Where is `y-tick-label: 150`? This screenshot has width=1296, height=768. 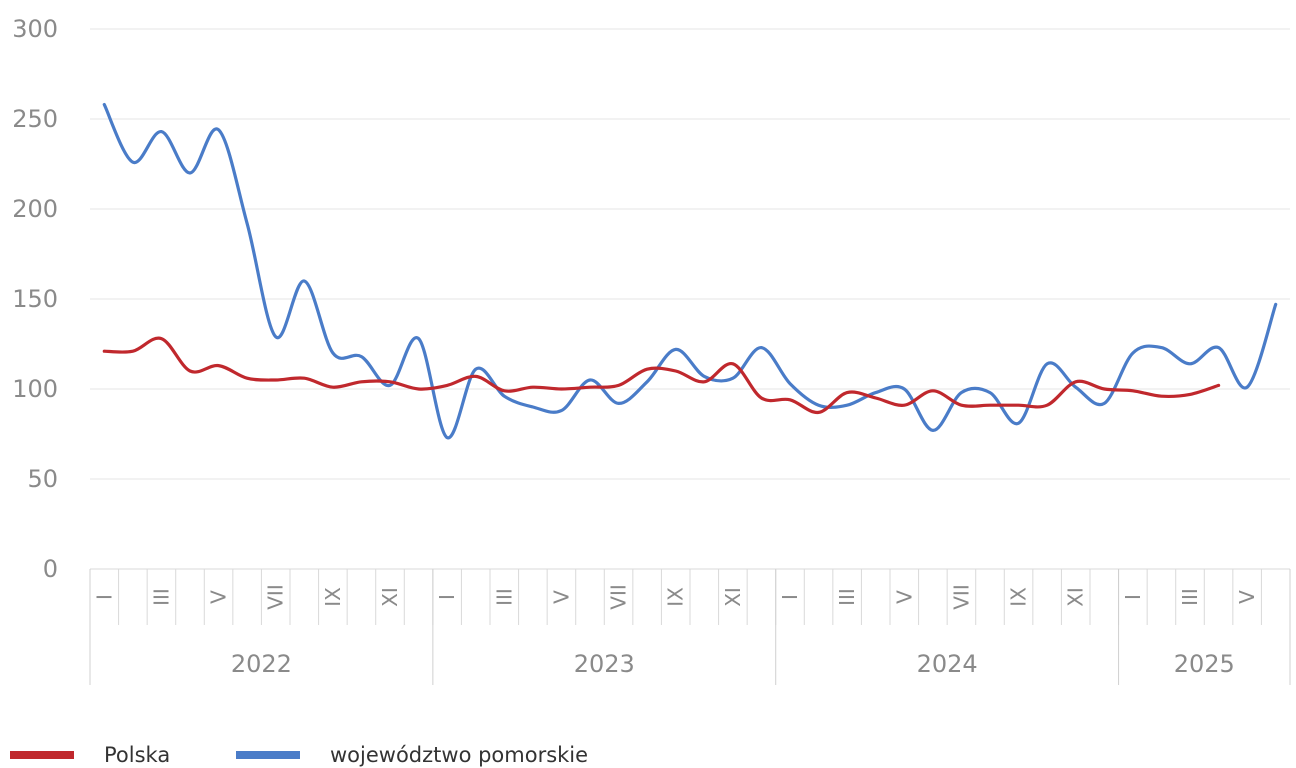
y-tick-label: 150 is located at coordinates (35, 299).